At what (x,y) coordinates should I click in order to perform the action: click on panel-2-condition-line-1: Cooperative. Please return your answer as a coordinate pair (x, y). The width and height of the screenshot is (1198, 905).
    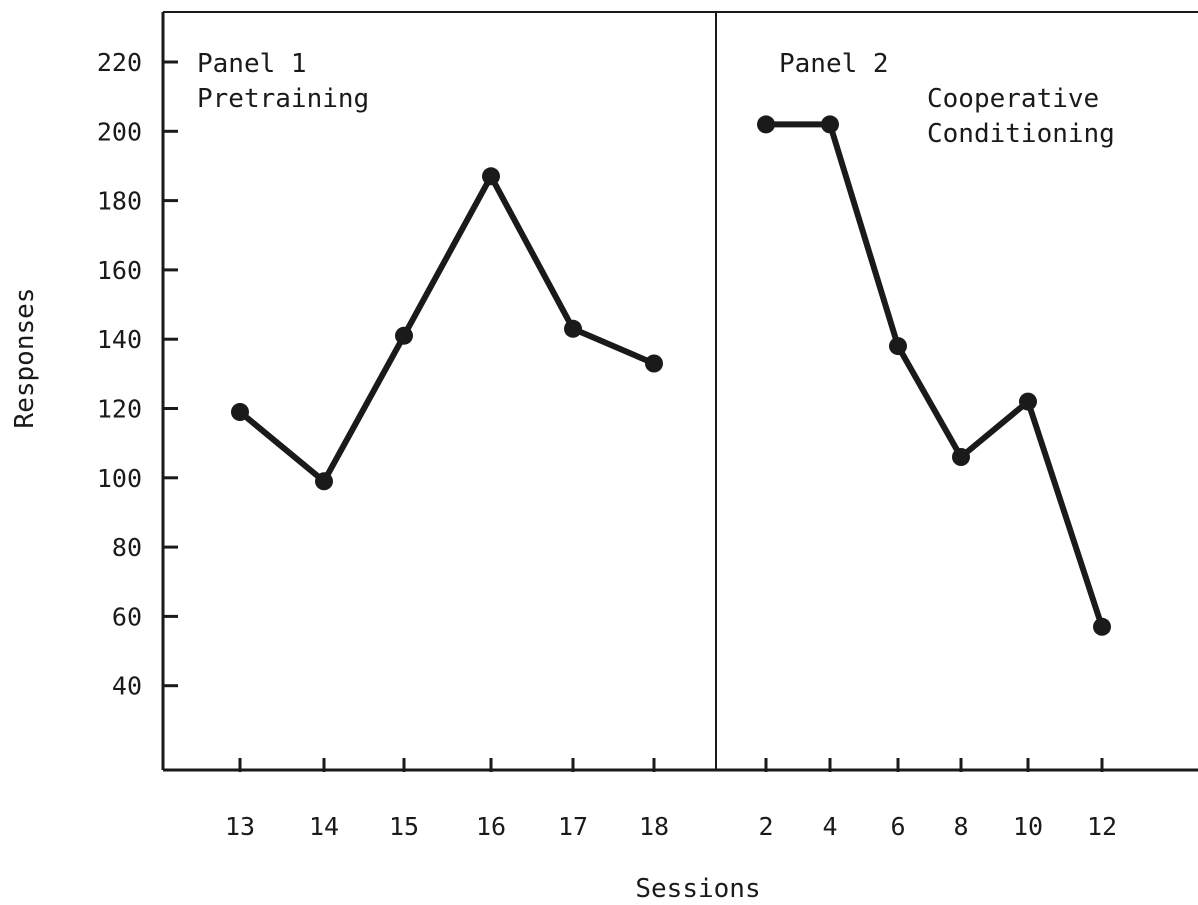
    Looking at the image, I should click on (1013, 99).